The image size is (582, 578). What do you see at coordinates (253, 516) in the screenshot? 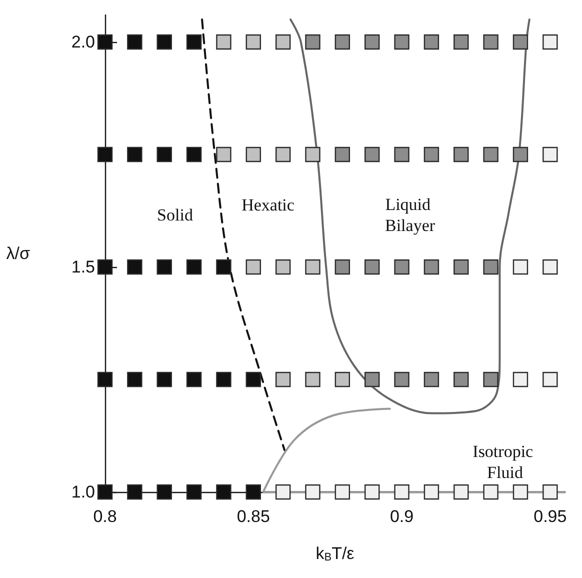
I see `x-tick-label: 0.85` at bounding box center [253, 516].